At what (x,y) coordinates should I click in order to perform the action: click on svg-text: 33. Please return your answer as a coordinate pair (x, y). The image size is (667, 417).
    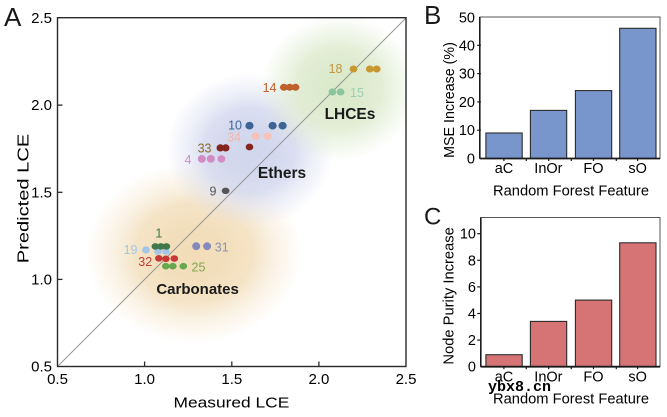
    Looking at the image, I should click on (205, 148).